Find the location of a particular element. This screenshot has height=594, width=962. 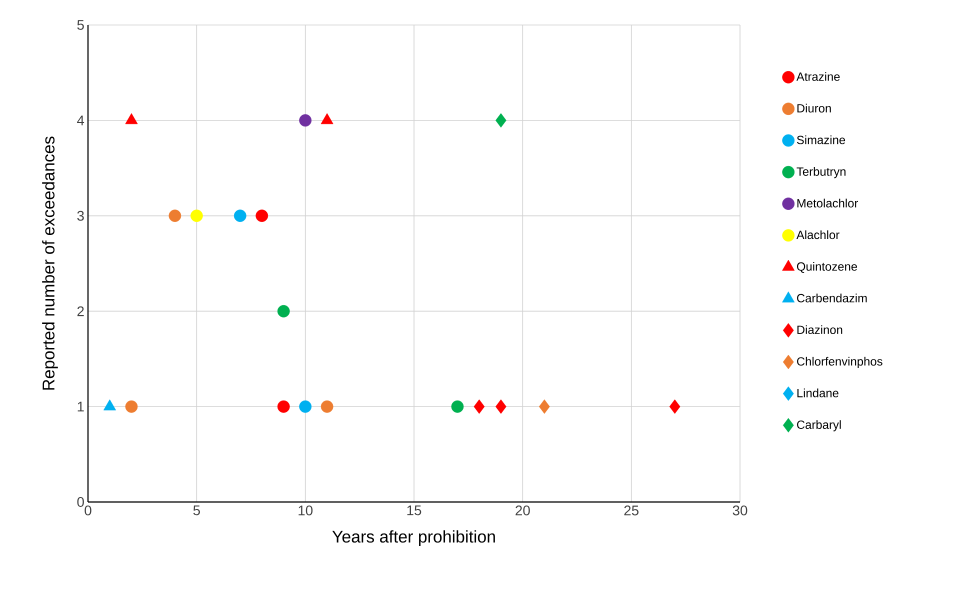

legend-label: Lindane is located at coordinates (817, 393).